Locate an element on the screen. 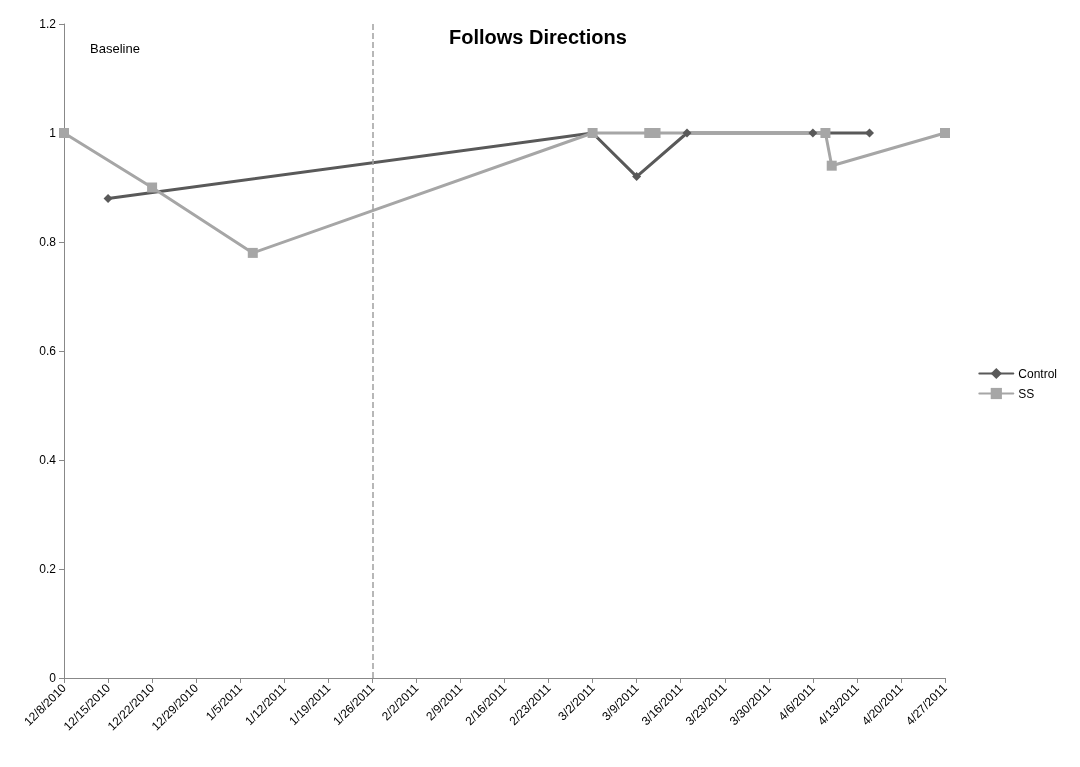 The height and width of the screenshot is (767, 1080). y-tick-label: 0.6 is located at coordinates (48, 351).